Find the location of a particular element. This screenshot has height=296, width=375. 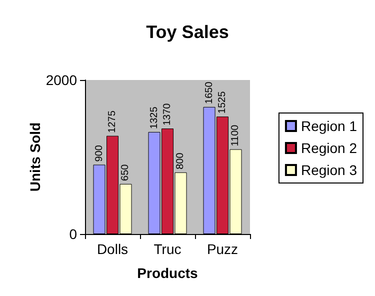

y-tick-label: 2000 is located at coordinates (62, 80).